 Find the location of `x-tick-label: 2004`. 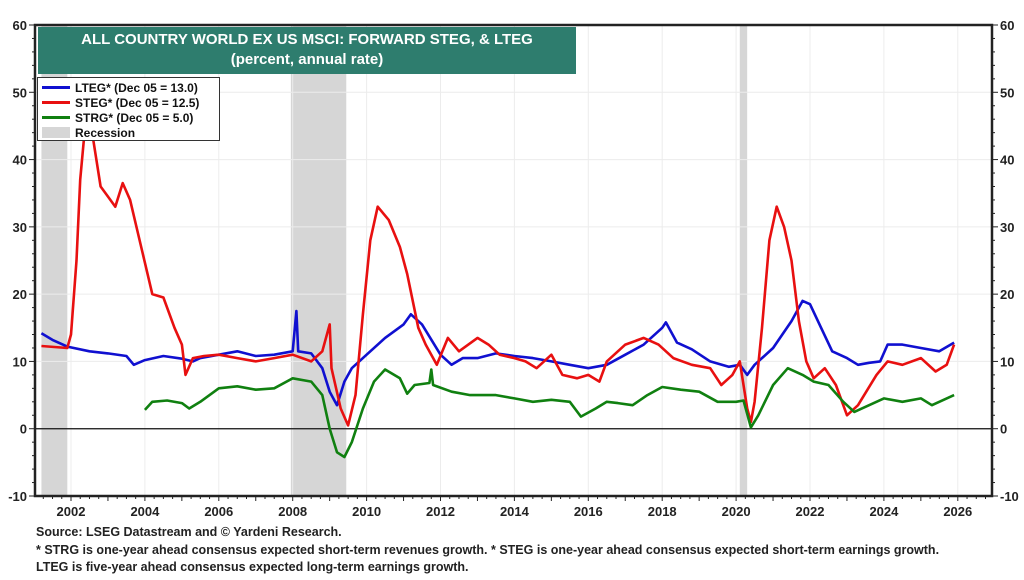

x-tick-label: 2004 is located at coordinates (145, 511).